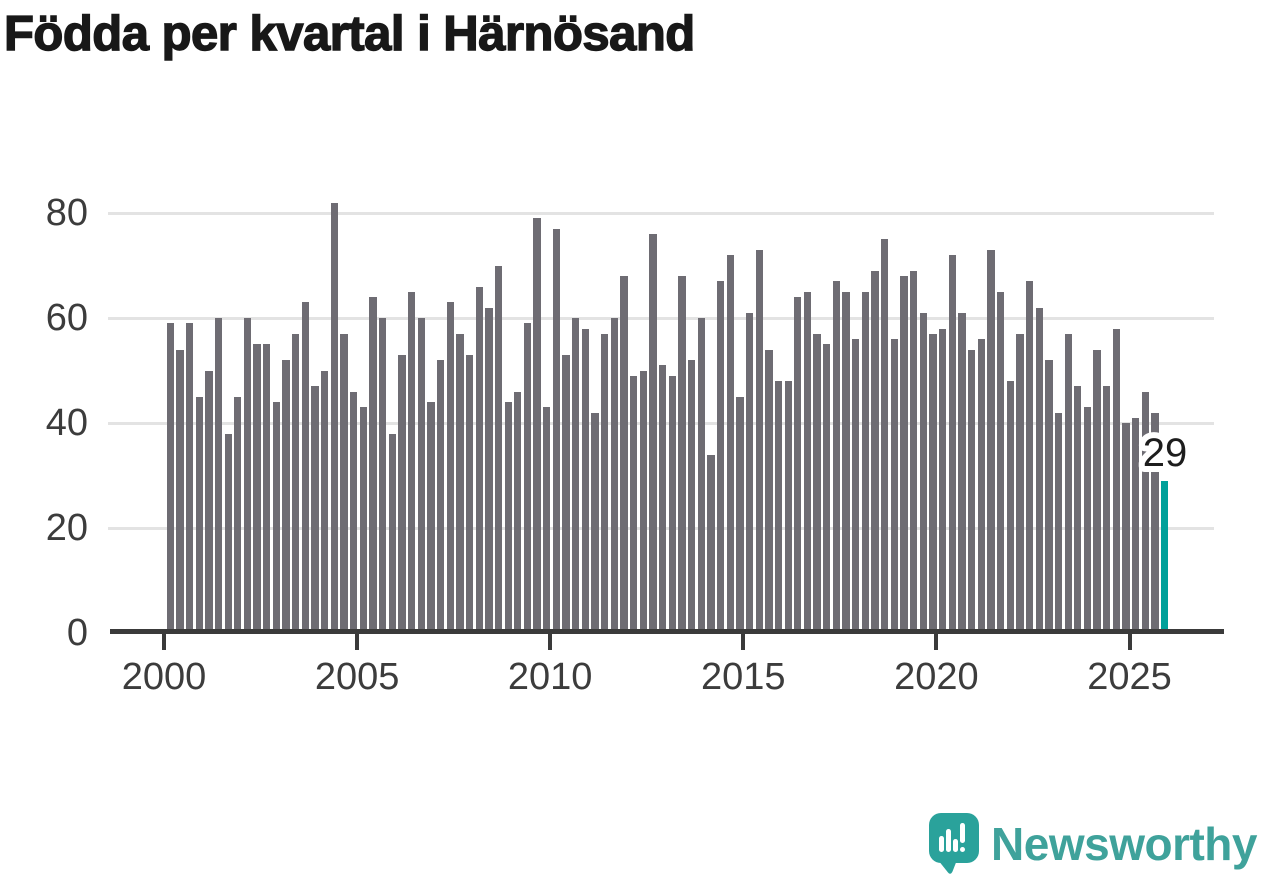  I want to click on bar-2019-q4, so click(933, 483).